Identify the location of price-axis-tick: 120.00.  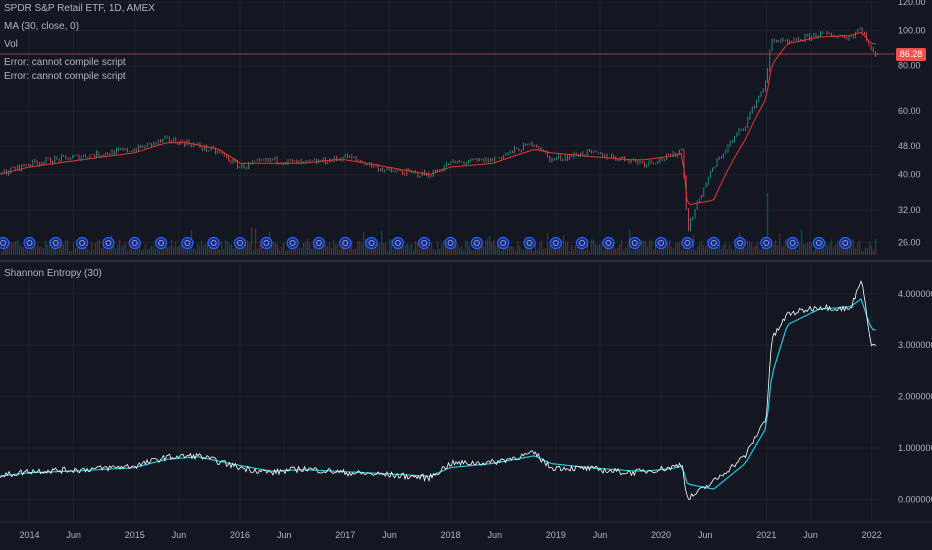
(912, 3).